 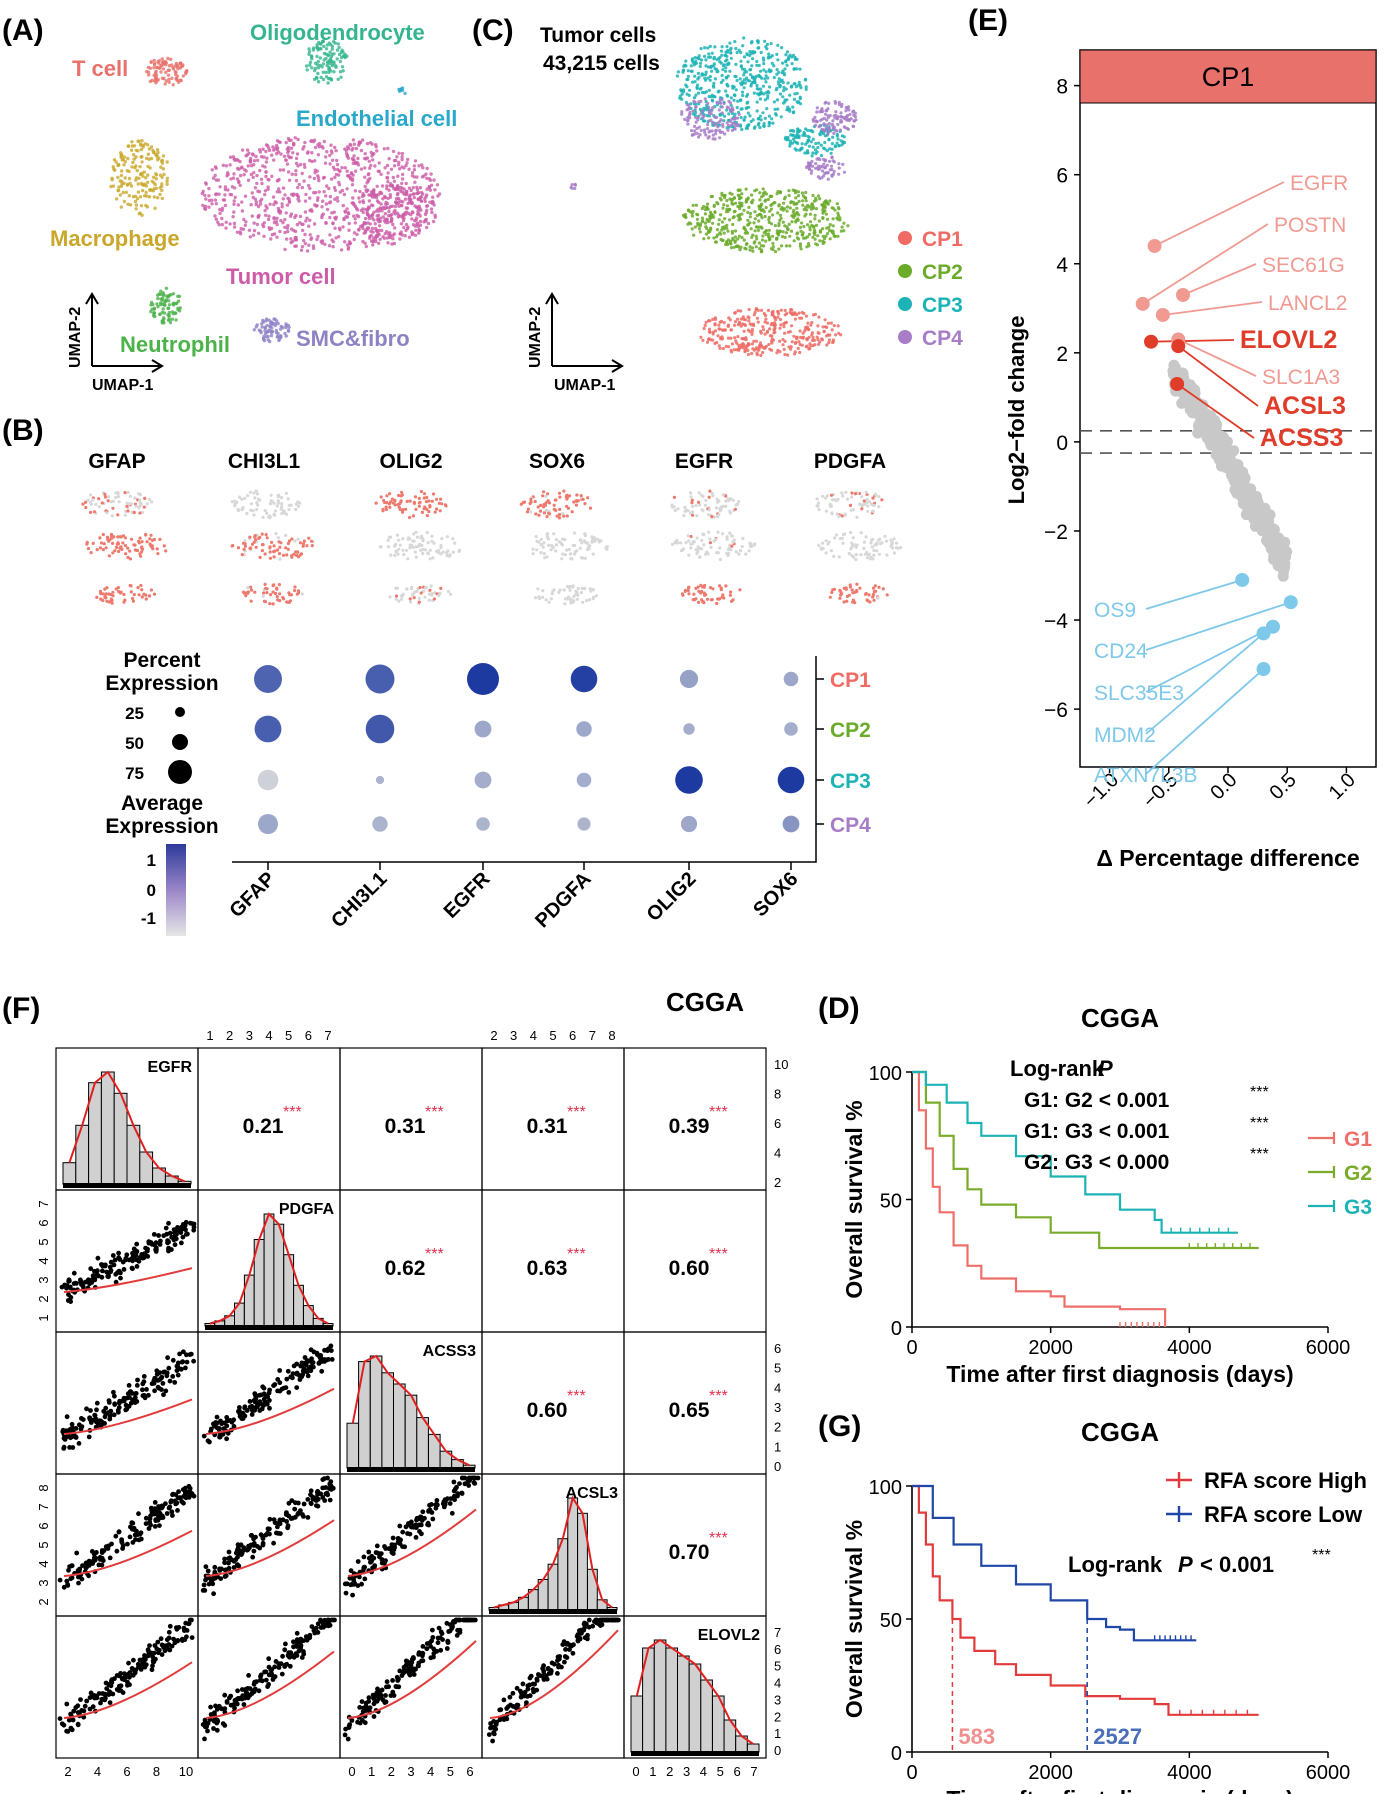 What do you see at coordinates (151, 860) in the screenshot?
I see `color-bar-tick: 1` at bounding box center [151, 860].